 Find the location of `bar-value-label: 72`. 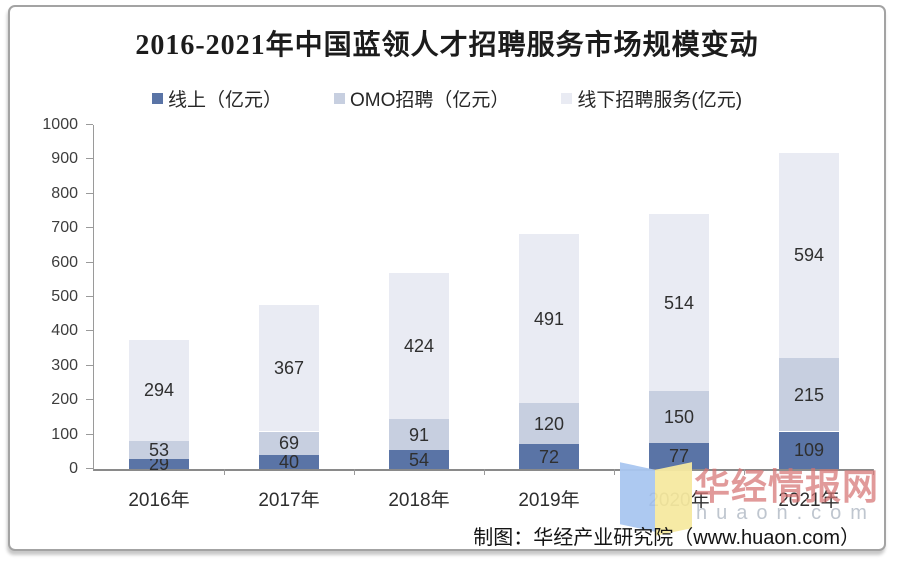

bar-value-label: 72 is located at coordinates (549, 456).